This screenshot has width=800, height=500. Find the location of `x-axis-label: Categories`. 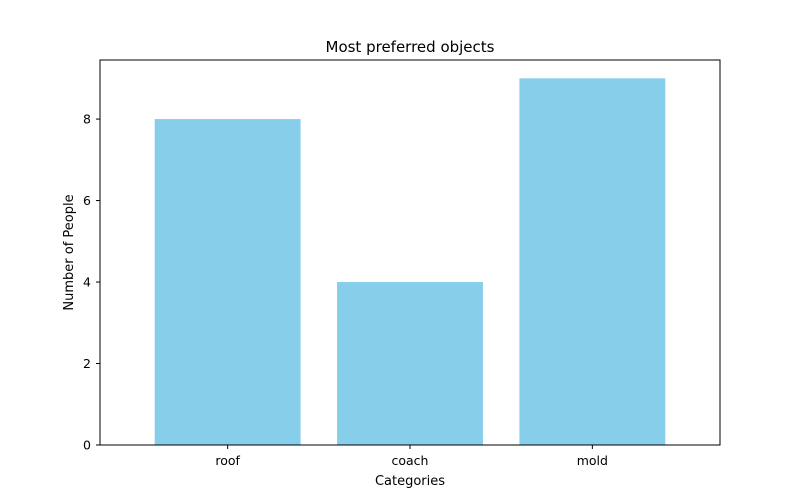

x-axis-label: Categories is located at coordinates (410, 481).